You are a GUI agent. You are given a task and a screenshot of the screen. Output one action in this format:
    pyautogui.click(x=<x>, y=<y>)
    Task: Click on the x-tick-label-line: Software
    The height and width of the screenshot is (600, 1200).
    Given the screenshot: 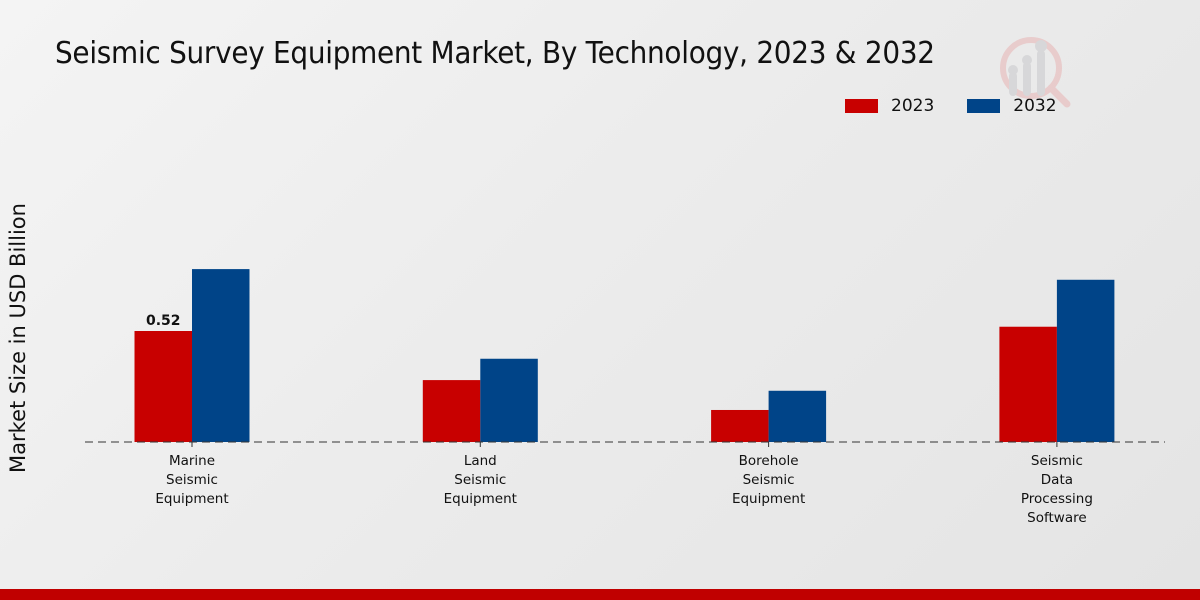 What is the action you would take?
    pyautogui.click(x=1057, y=518)
    